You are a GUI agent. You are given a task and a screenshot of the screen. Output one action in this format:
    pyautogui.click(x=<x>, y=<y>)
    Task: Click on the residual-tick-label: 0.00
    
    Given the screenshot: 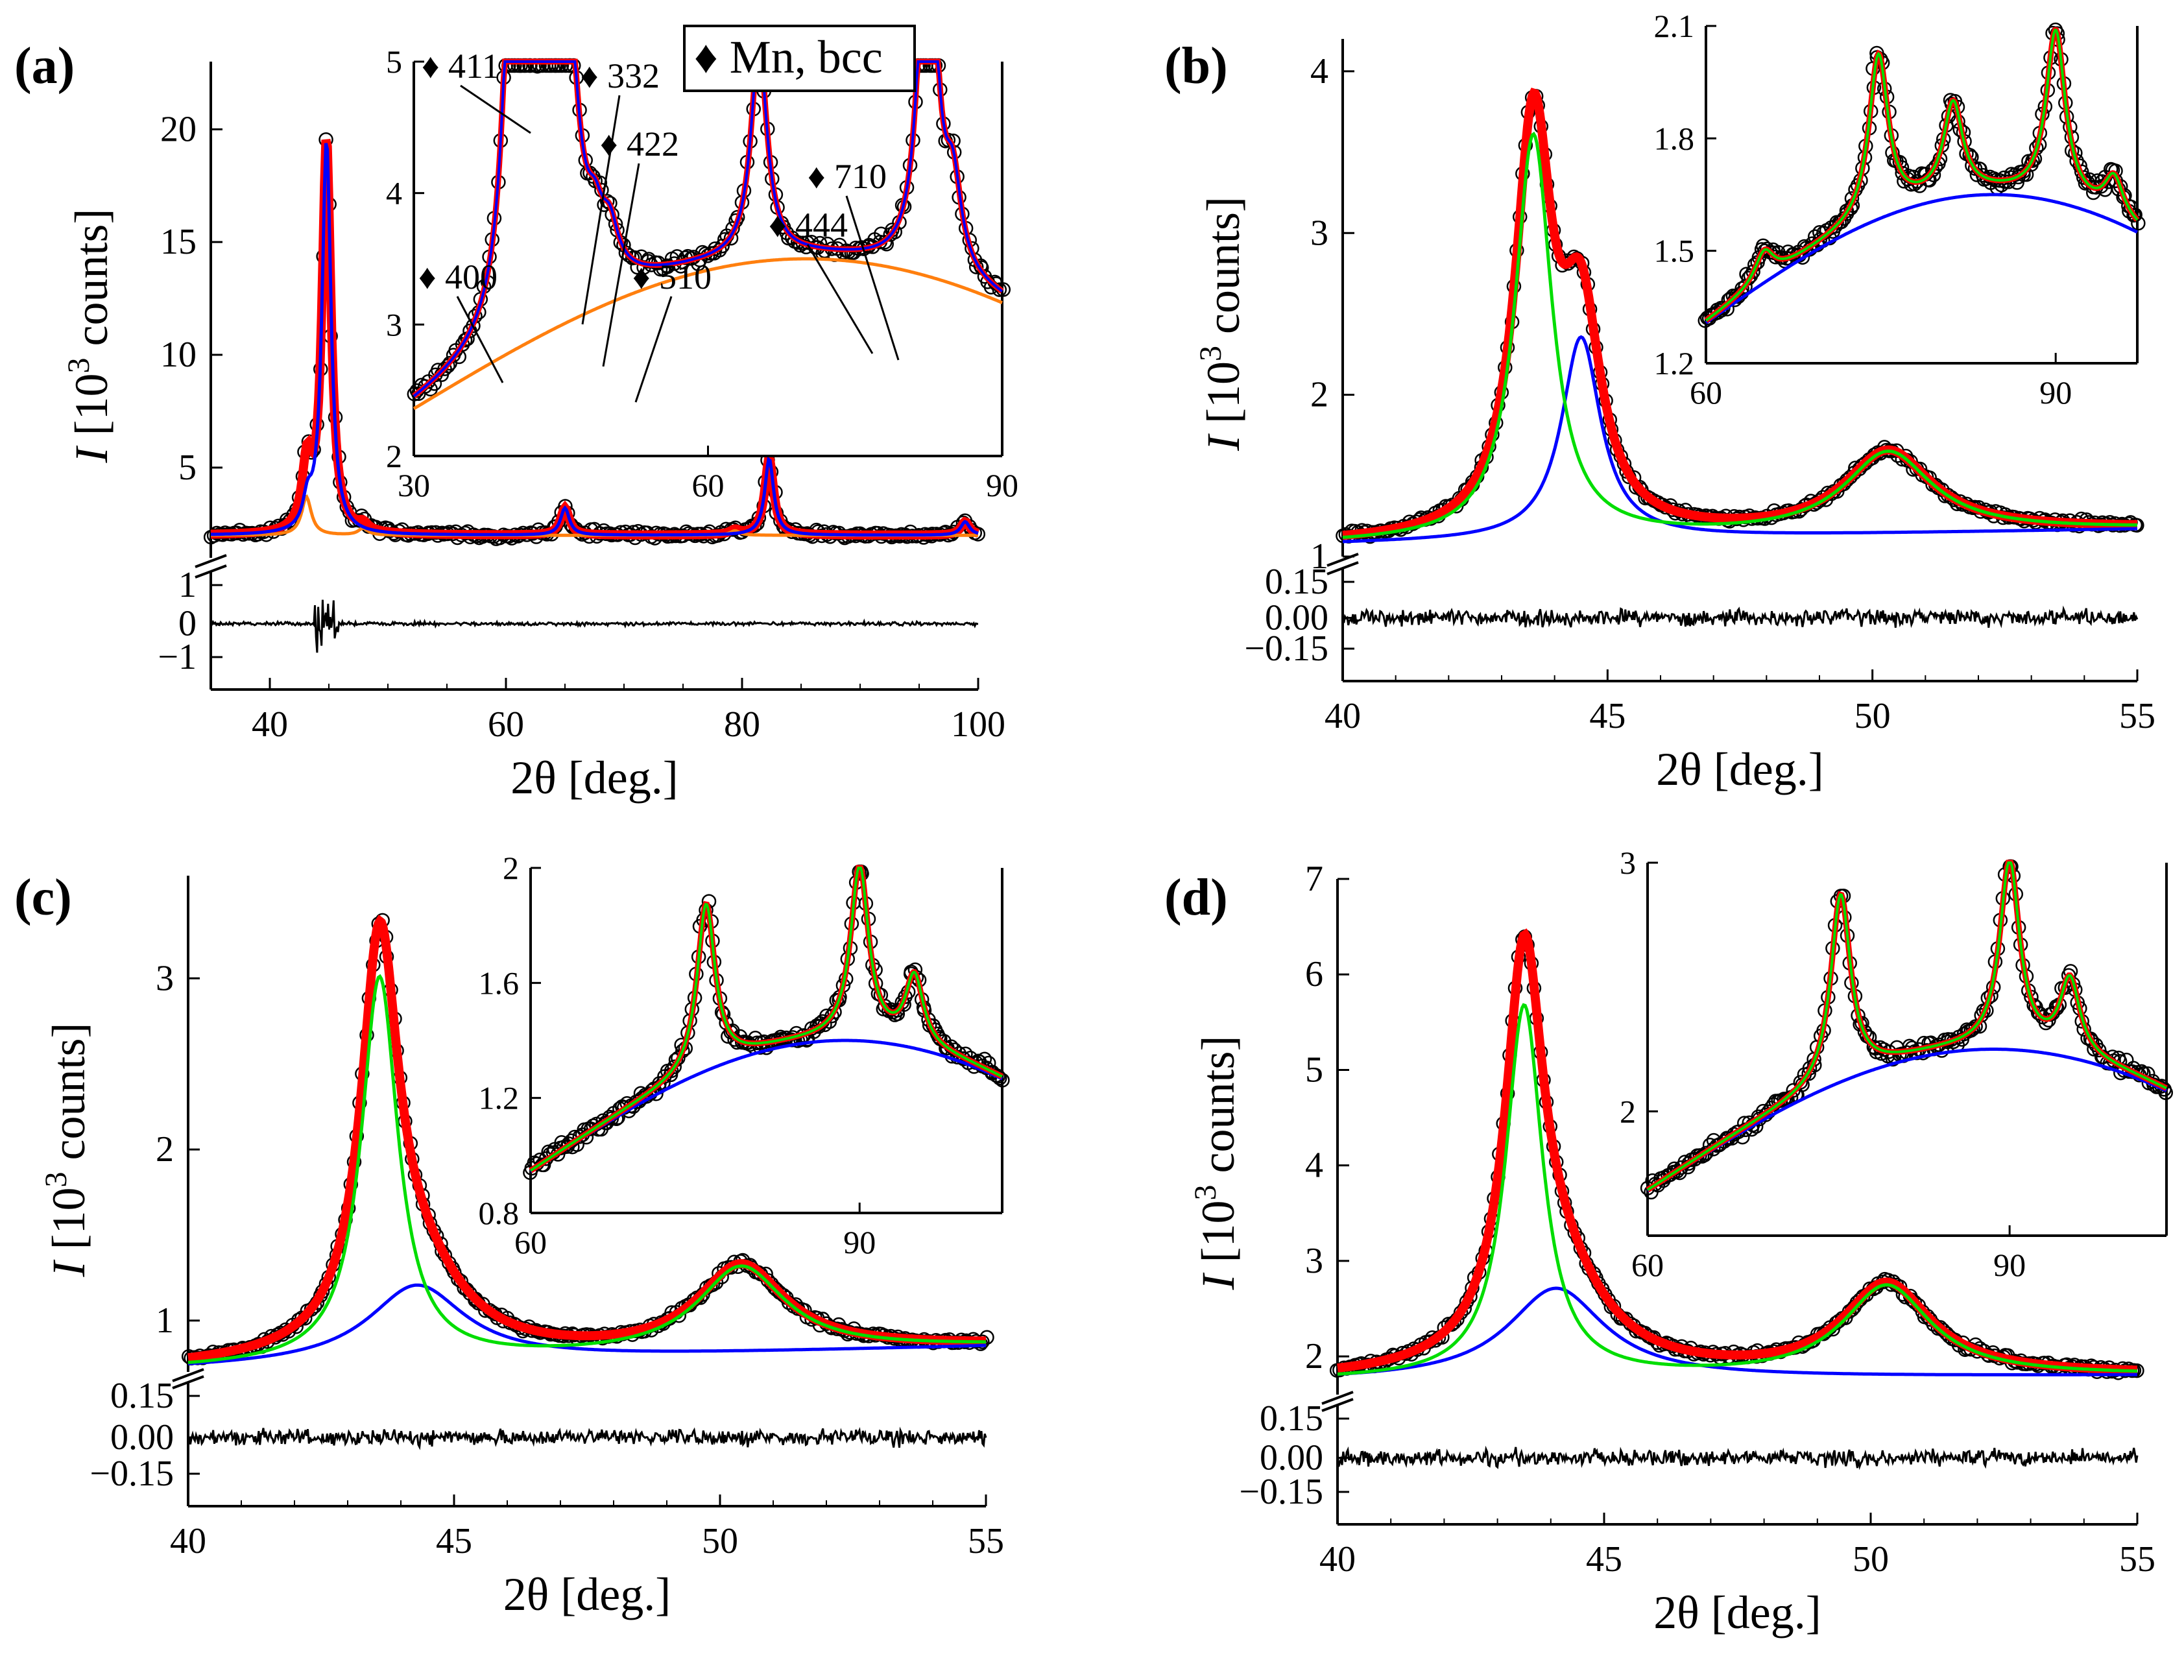 What is the action you would take?
    pyautogui.click(x=1291, y=1458)
    